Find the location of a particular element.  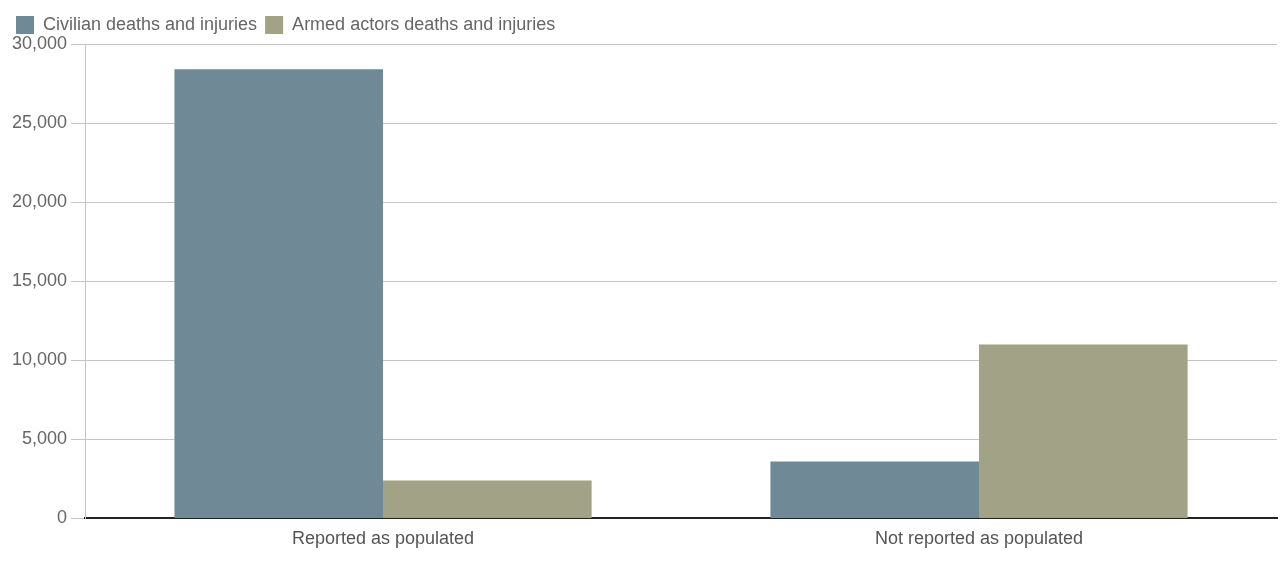

legend-label: Civilian deaths and injuries is located at coordinates (150, 23).